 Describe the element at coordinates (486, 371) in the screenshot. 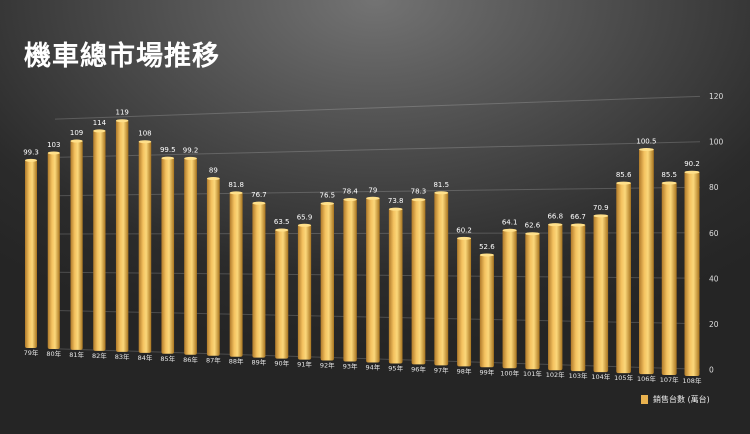

I see `x-tick-label: 99年` at that location.